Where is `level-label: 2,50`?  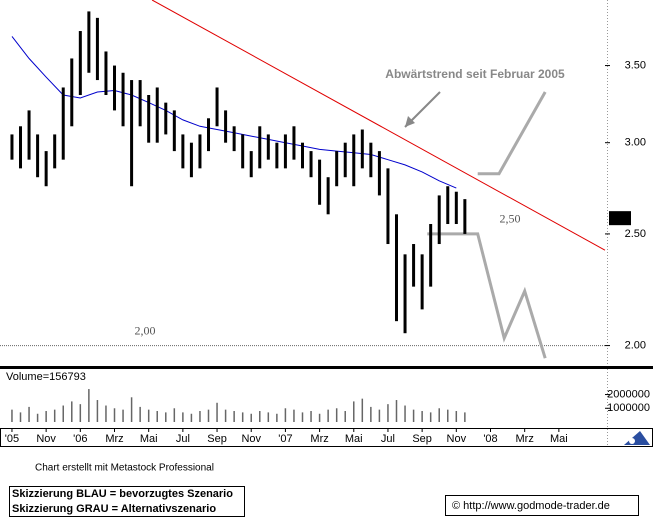
level-label: 2,50 is located at coordinates (510, 219).